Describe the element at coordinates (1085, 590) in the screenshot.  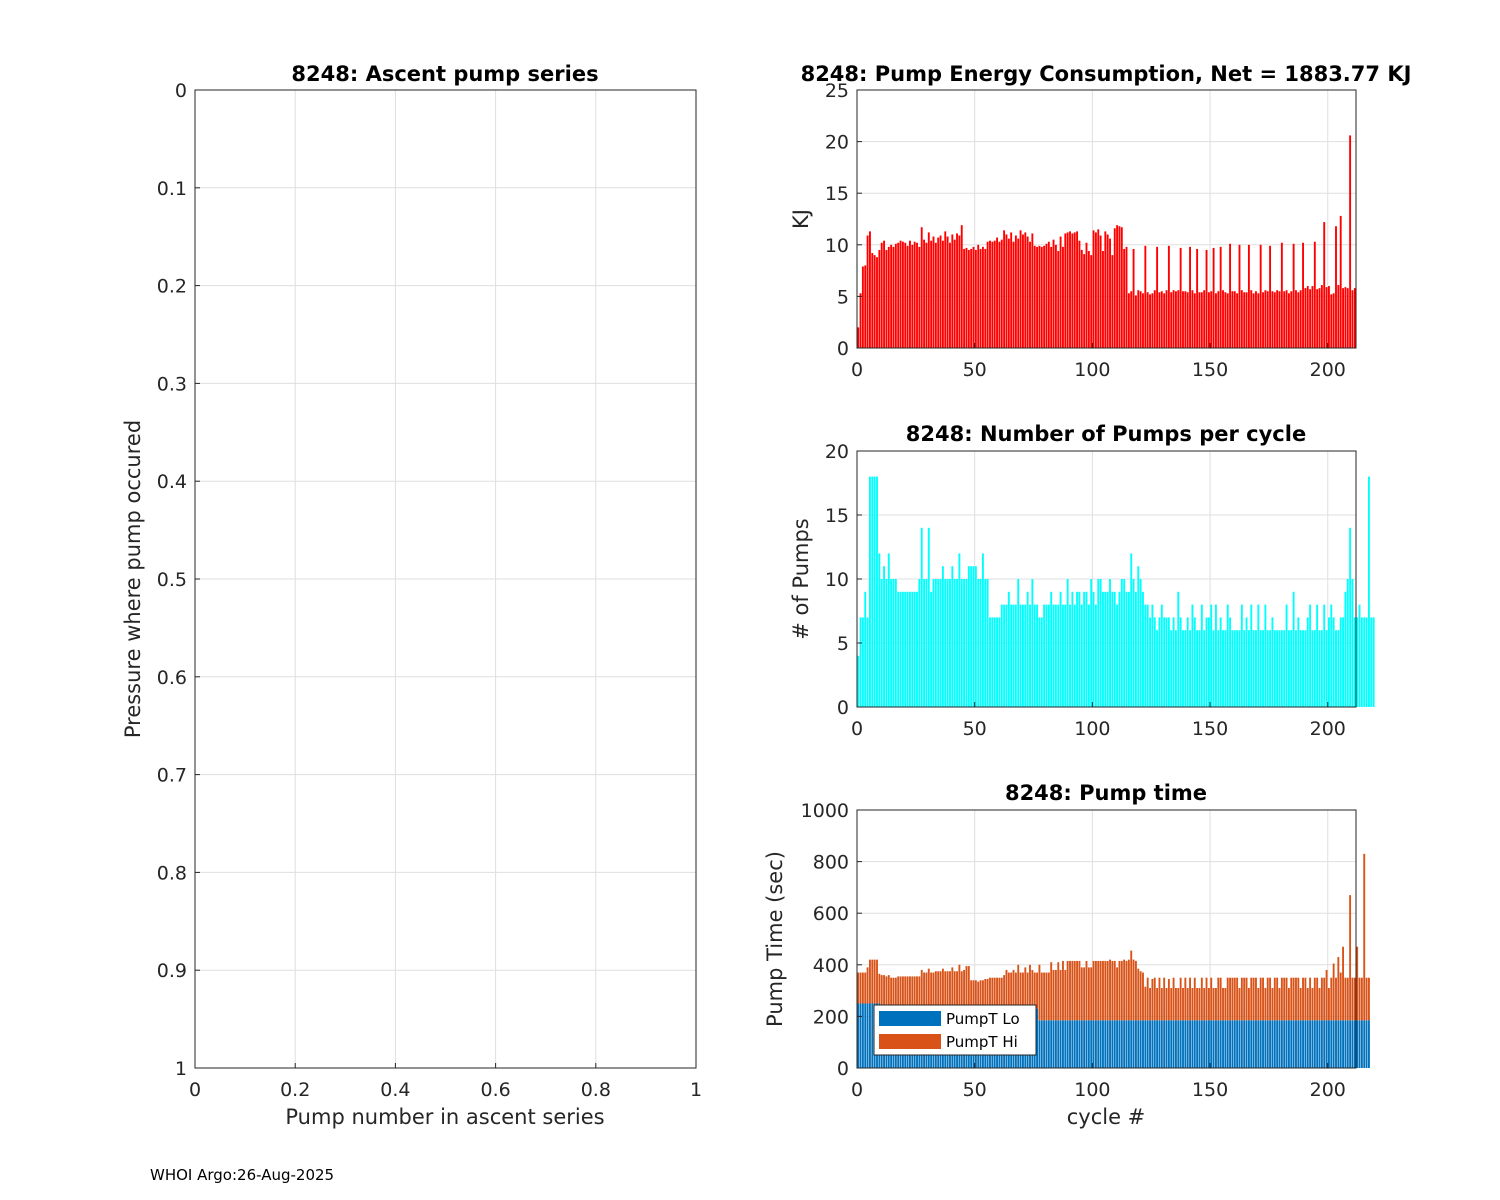
I see `pumps-ticks: 0 50 100 150 200 0 5 10 15 20` at that location.